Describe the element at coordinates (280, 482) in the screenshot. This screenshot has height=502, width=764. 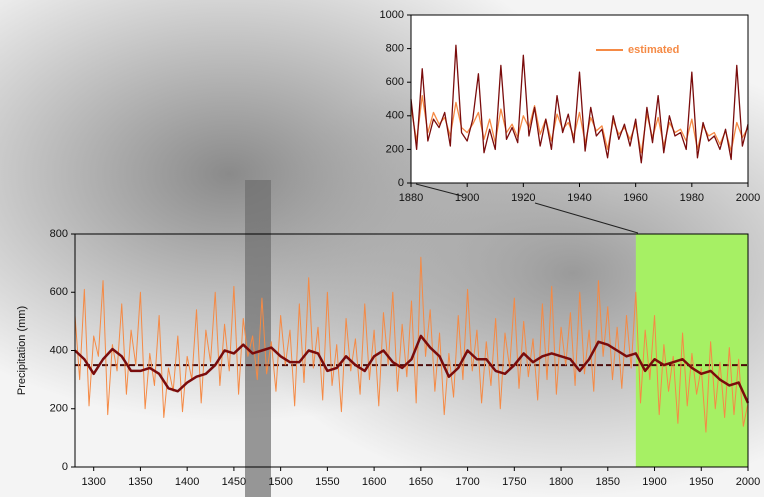
I see `x-tick-label: 1500` at that location.